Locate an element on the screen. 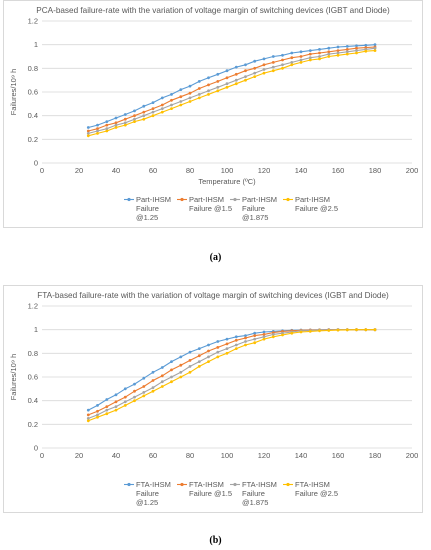  y-tick-label: 1.2 is located at coordinates (33, 306).